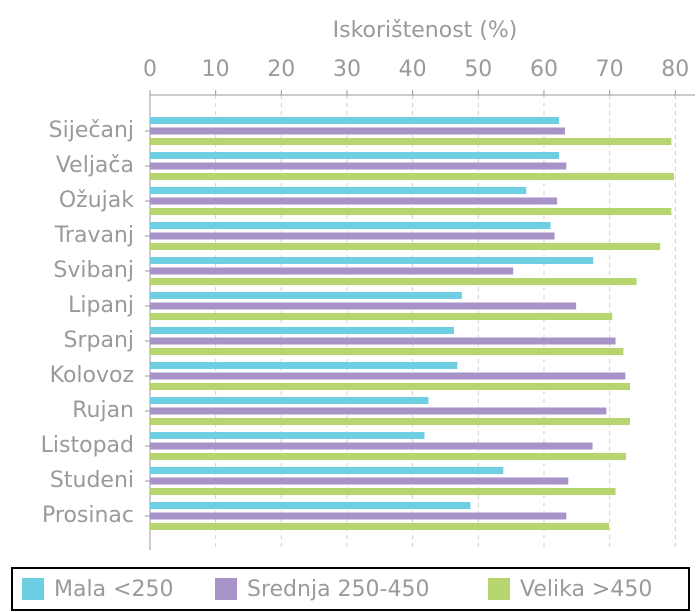  What do you see at coordinates (216, 69) in the screenshot?
I see `x-tick-label: 10` at bounding box center [216, 69].